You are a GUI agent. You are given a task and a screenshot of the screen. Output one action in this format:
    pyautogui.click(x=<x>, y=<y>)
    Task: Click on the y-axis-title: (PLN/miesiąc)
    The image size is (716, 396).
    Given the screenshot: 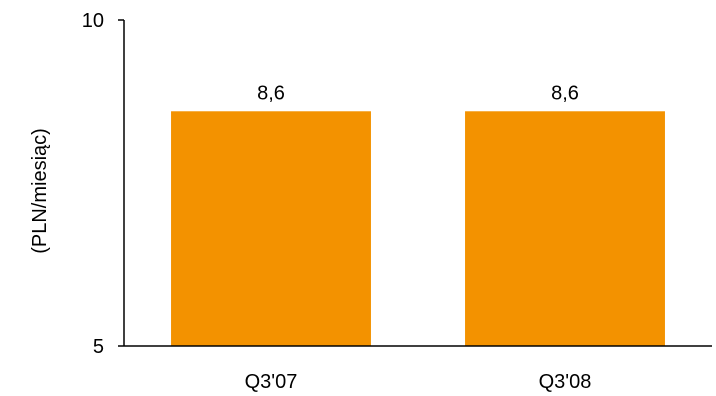 What is the action you would take?
    pyautogui.click(x=40, y=191)
    